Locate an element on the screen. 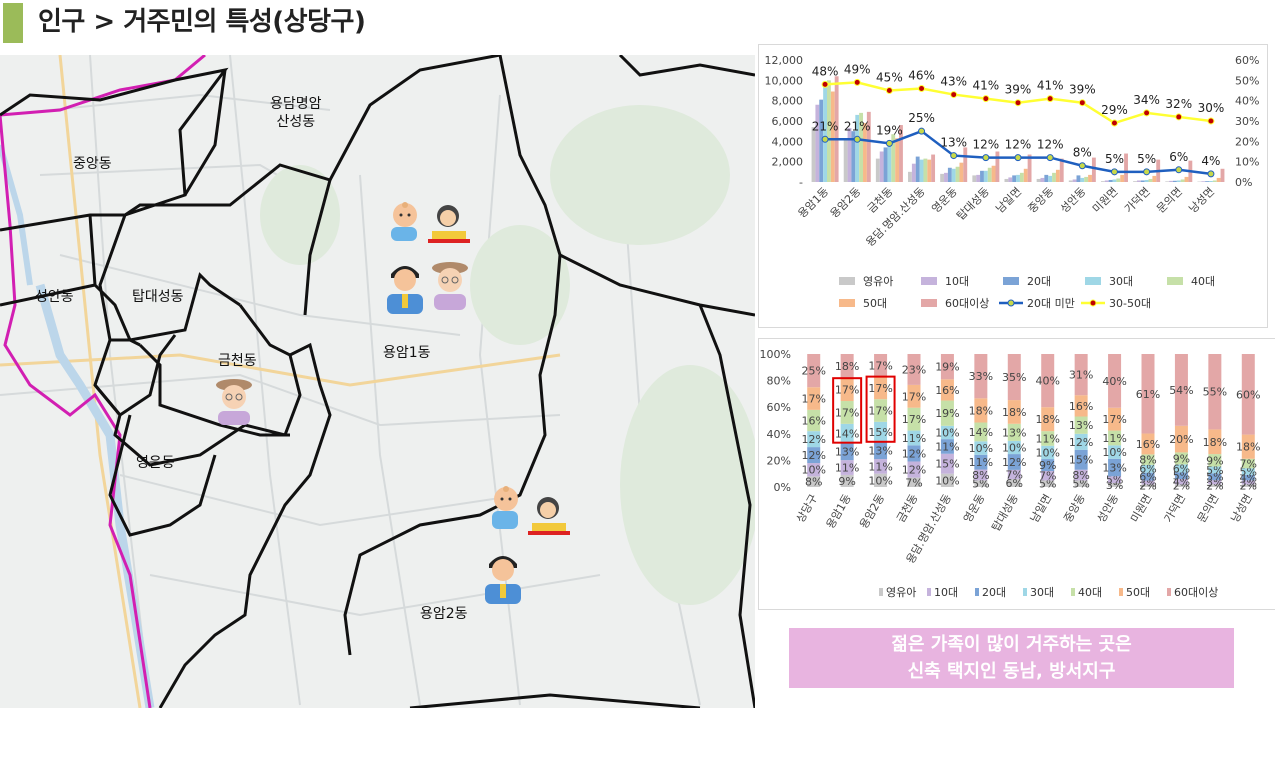 This screenshot has width=1275, height=763. y-tick-label: 4,000 is located at coordinates (788, 141).